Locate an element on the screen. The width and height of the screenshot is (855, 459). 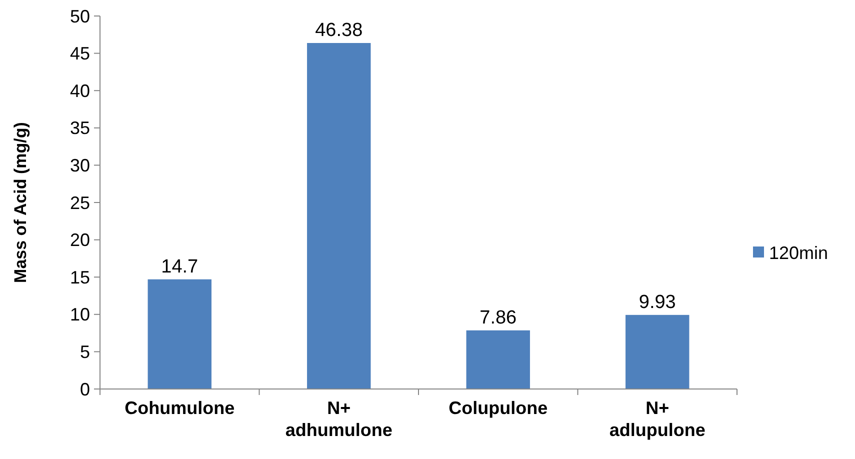
y-axis-title: Mass of Acid (mg/g) is located at coordinates (20, 202).